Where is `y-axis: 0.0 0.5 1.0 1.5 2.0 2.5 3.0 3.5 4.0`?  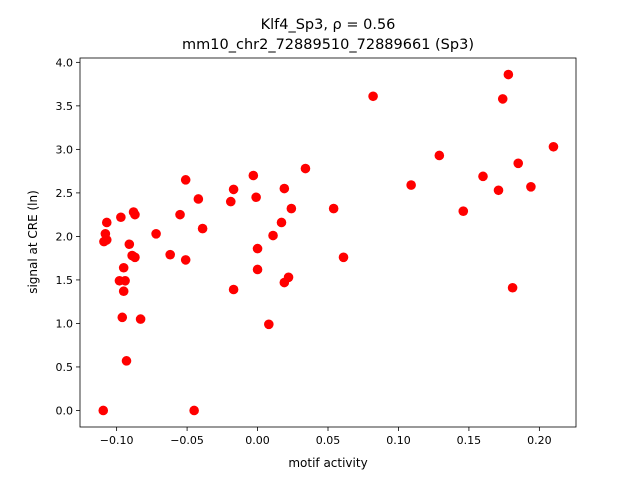 y-axis: 0.0 0.5 1.0 1.5 2.0 2.5 3.0 3.5 4.0 is located at coordinates (68, 236).